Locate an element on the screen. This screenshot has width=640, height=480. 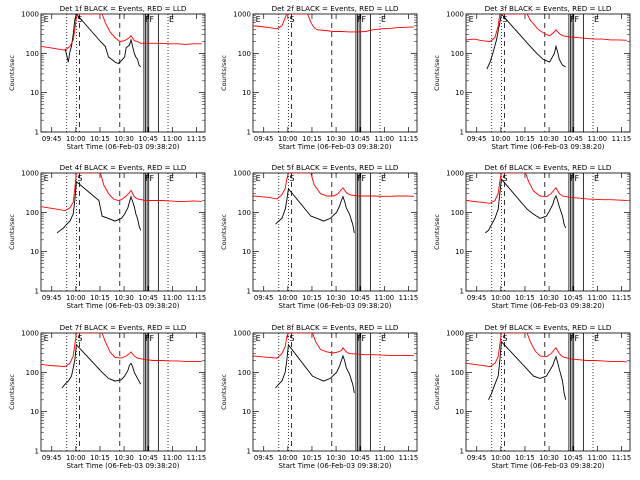
chart-title: Det 9f BLACK = Events, RED = LLD is located at coordinates (548, 327).